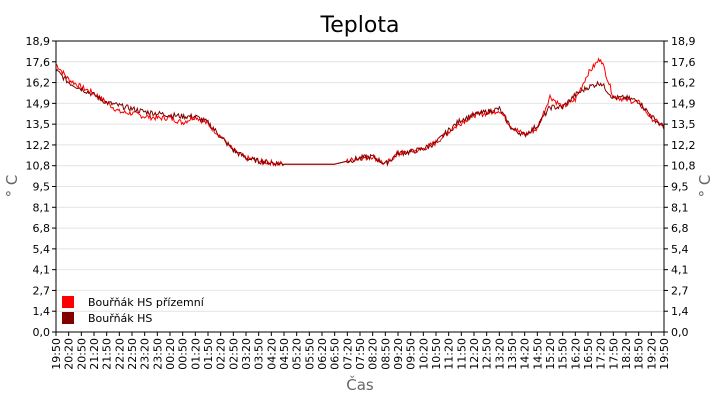 This screenshot has width=720, height=404. What do you see at coordinates (680, 249) in the screenshot?
I see `y-tick-label-right: 5,4` at bounding box center [680, 249].